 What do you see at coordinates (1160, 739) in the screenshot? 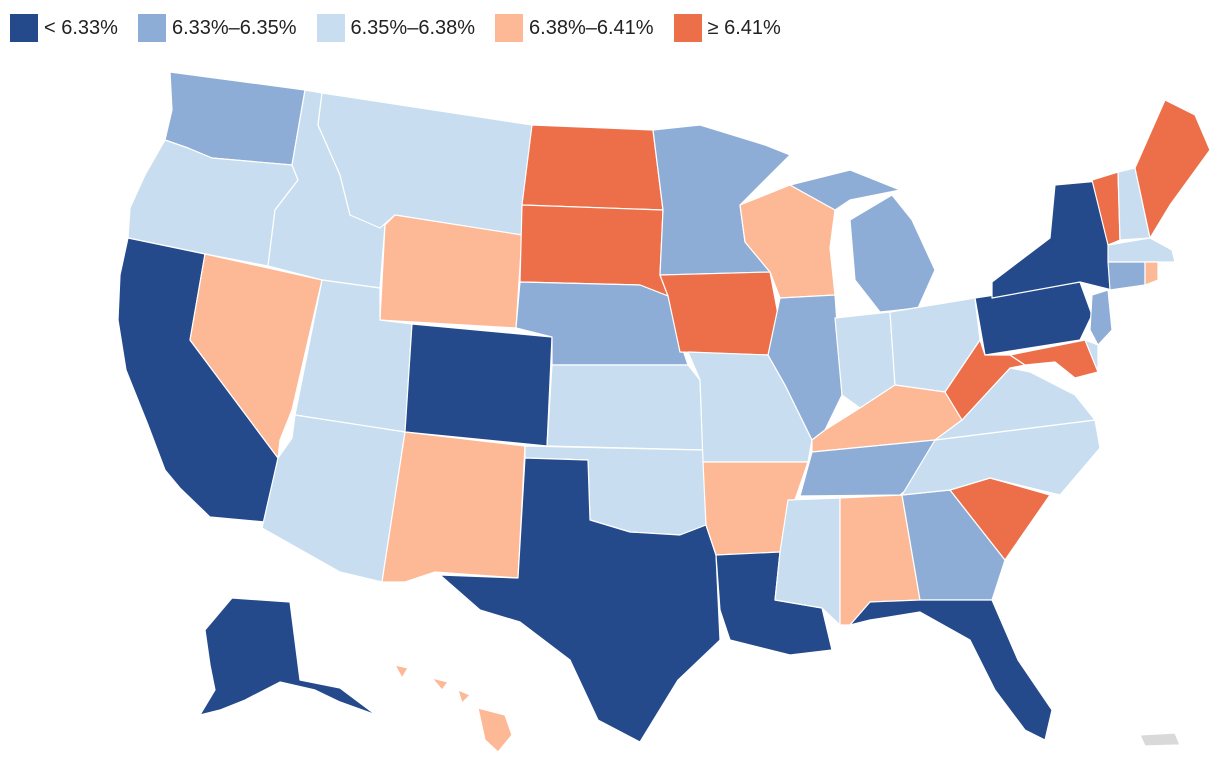
I see `territory-PR` at bounding box center [1160, 739].